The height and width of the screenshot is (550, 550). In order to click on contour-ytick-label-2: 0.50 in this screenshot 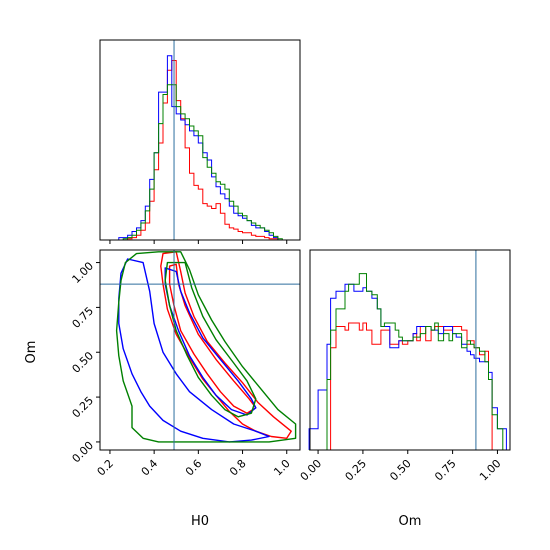, I will do `click(83, 362)`.